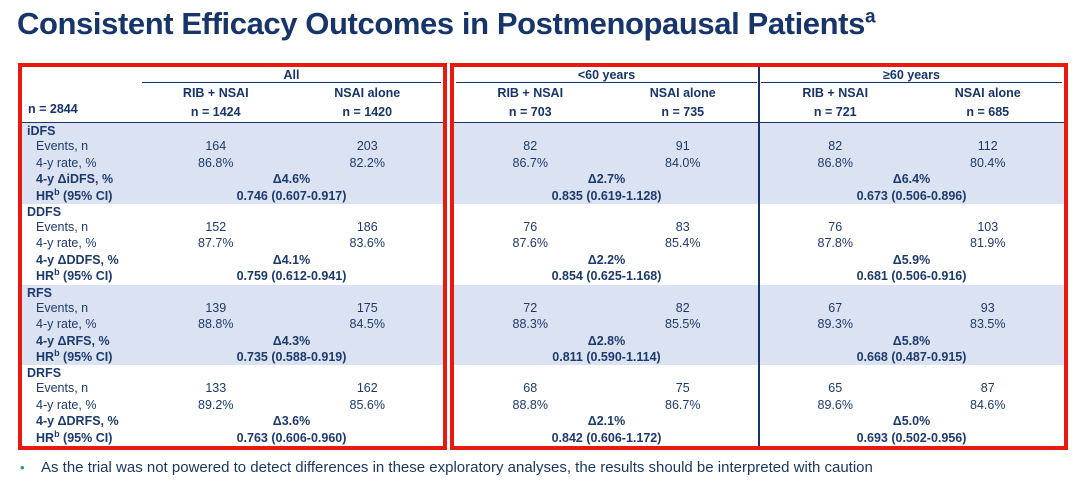  I want to click on table-cell: 186, so click(367, 226).